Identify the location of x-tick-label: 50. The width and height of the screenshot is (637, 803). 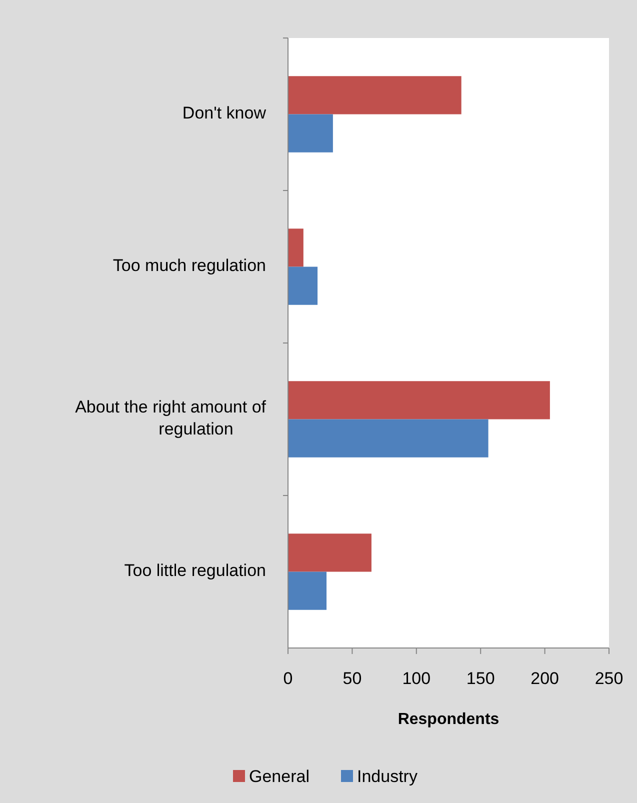
(352, 678).